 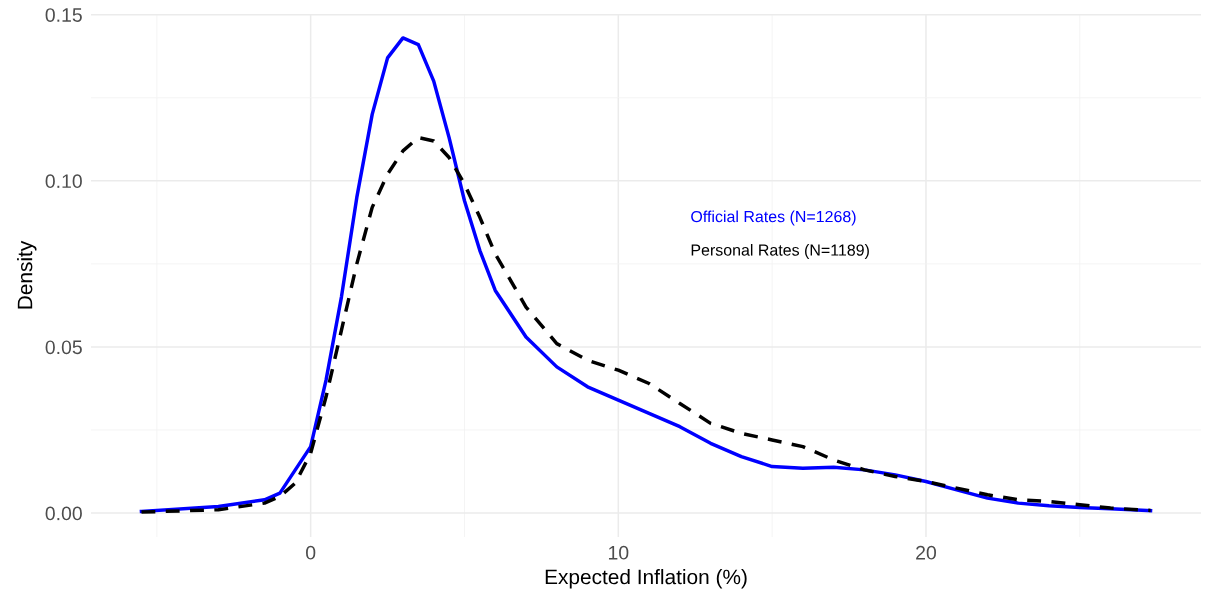 I want to click on x-axis-title: Expected Inflation (%), so click(x=646, y=579).